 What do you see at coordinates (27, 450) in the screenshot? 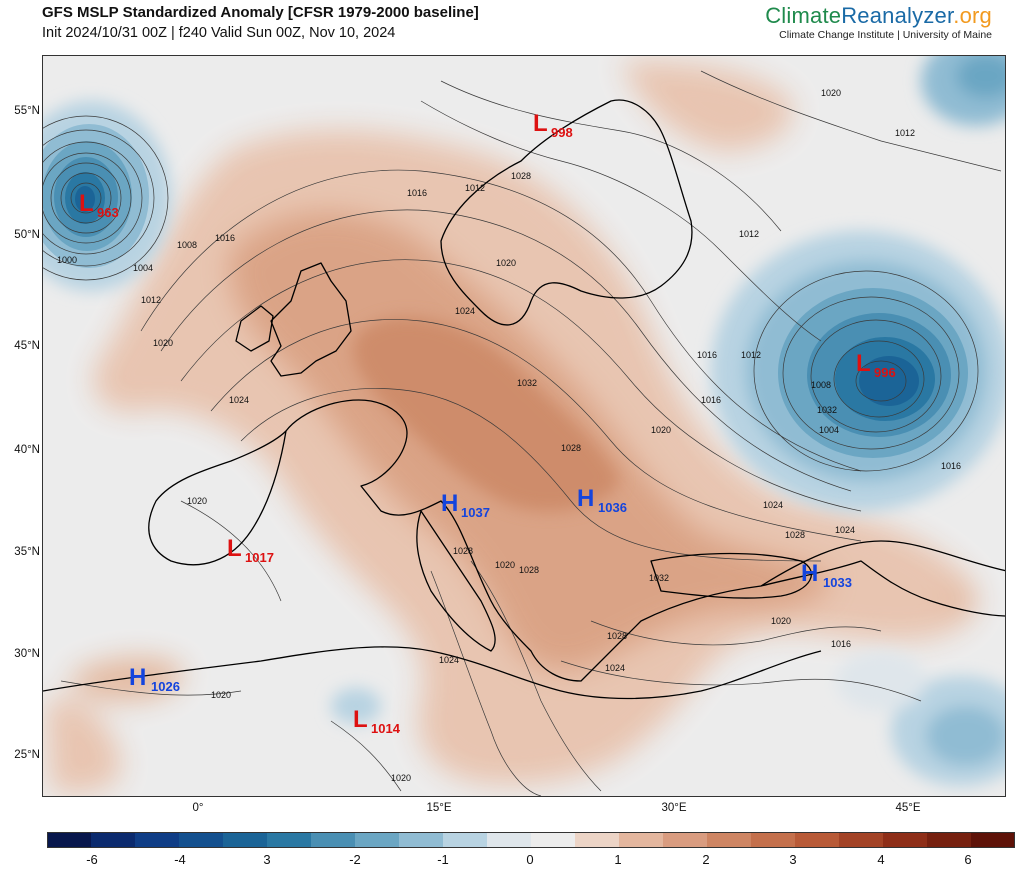
I see `lat-label-40n: 40°N` at bounding box center [27, 450].